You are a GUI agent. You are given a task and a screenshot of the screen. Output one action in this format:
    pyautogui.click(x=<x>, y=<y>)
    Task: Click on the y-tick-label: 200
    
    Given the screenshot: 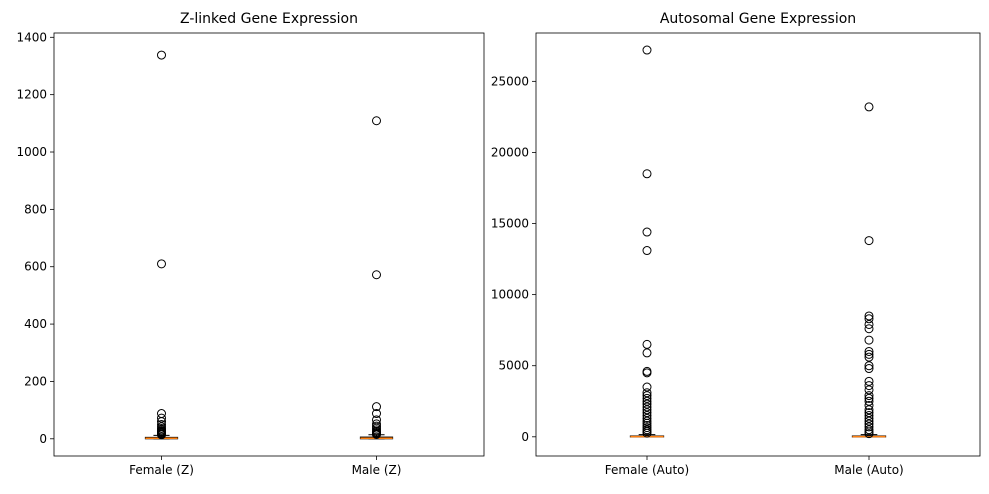 What is the action you would take?
    pyautogui.click(x=35, y=381)
    